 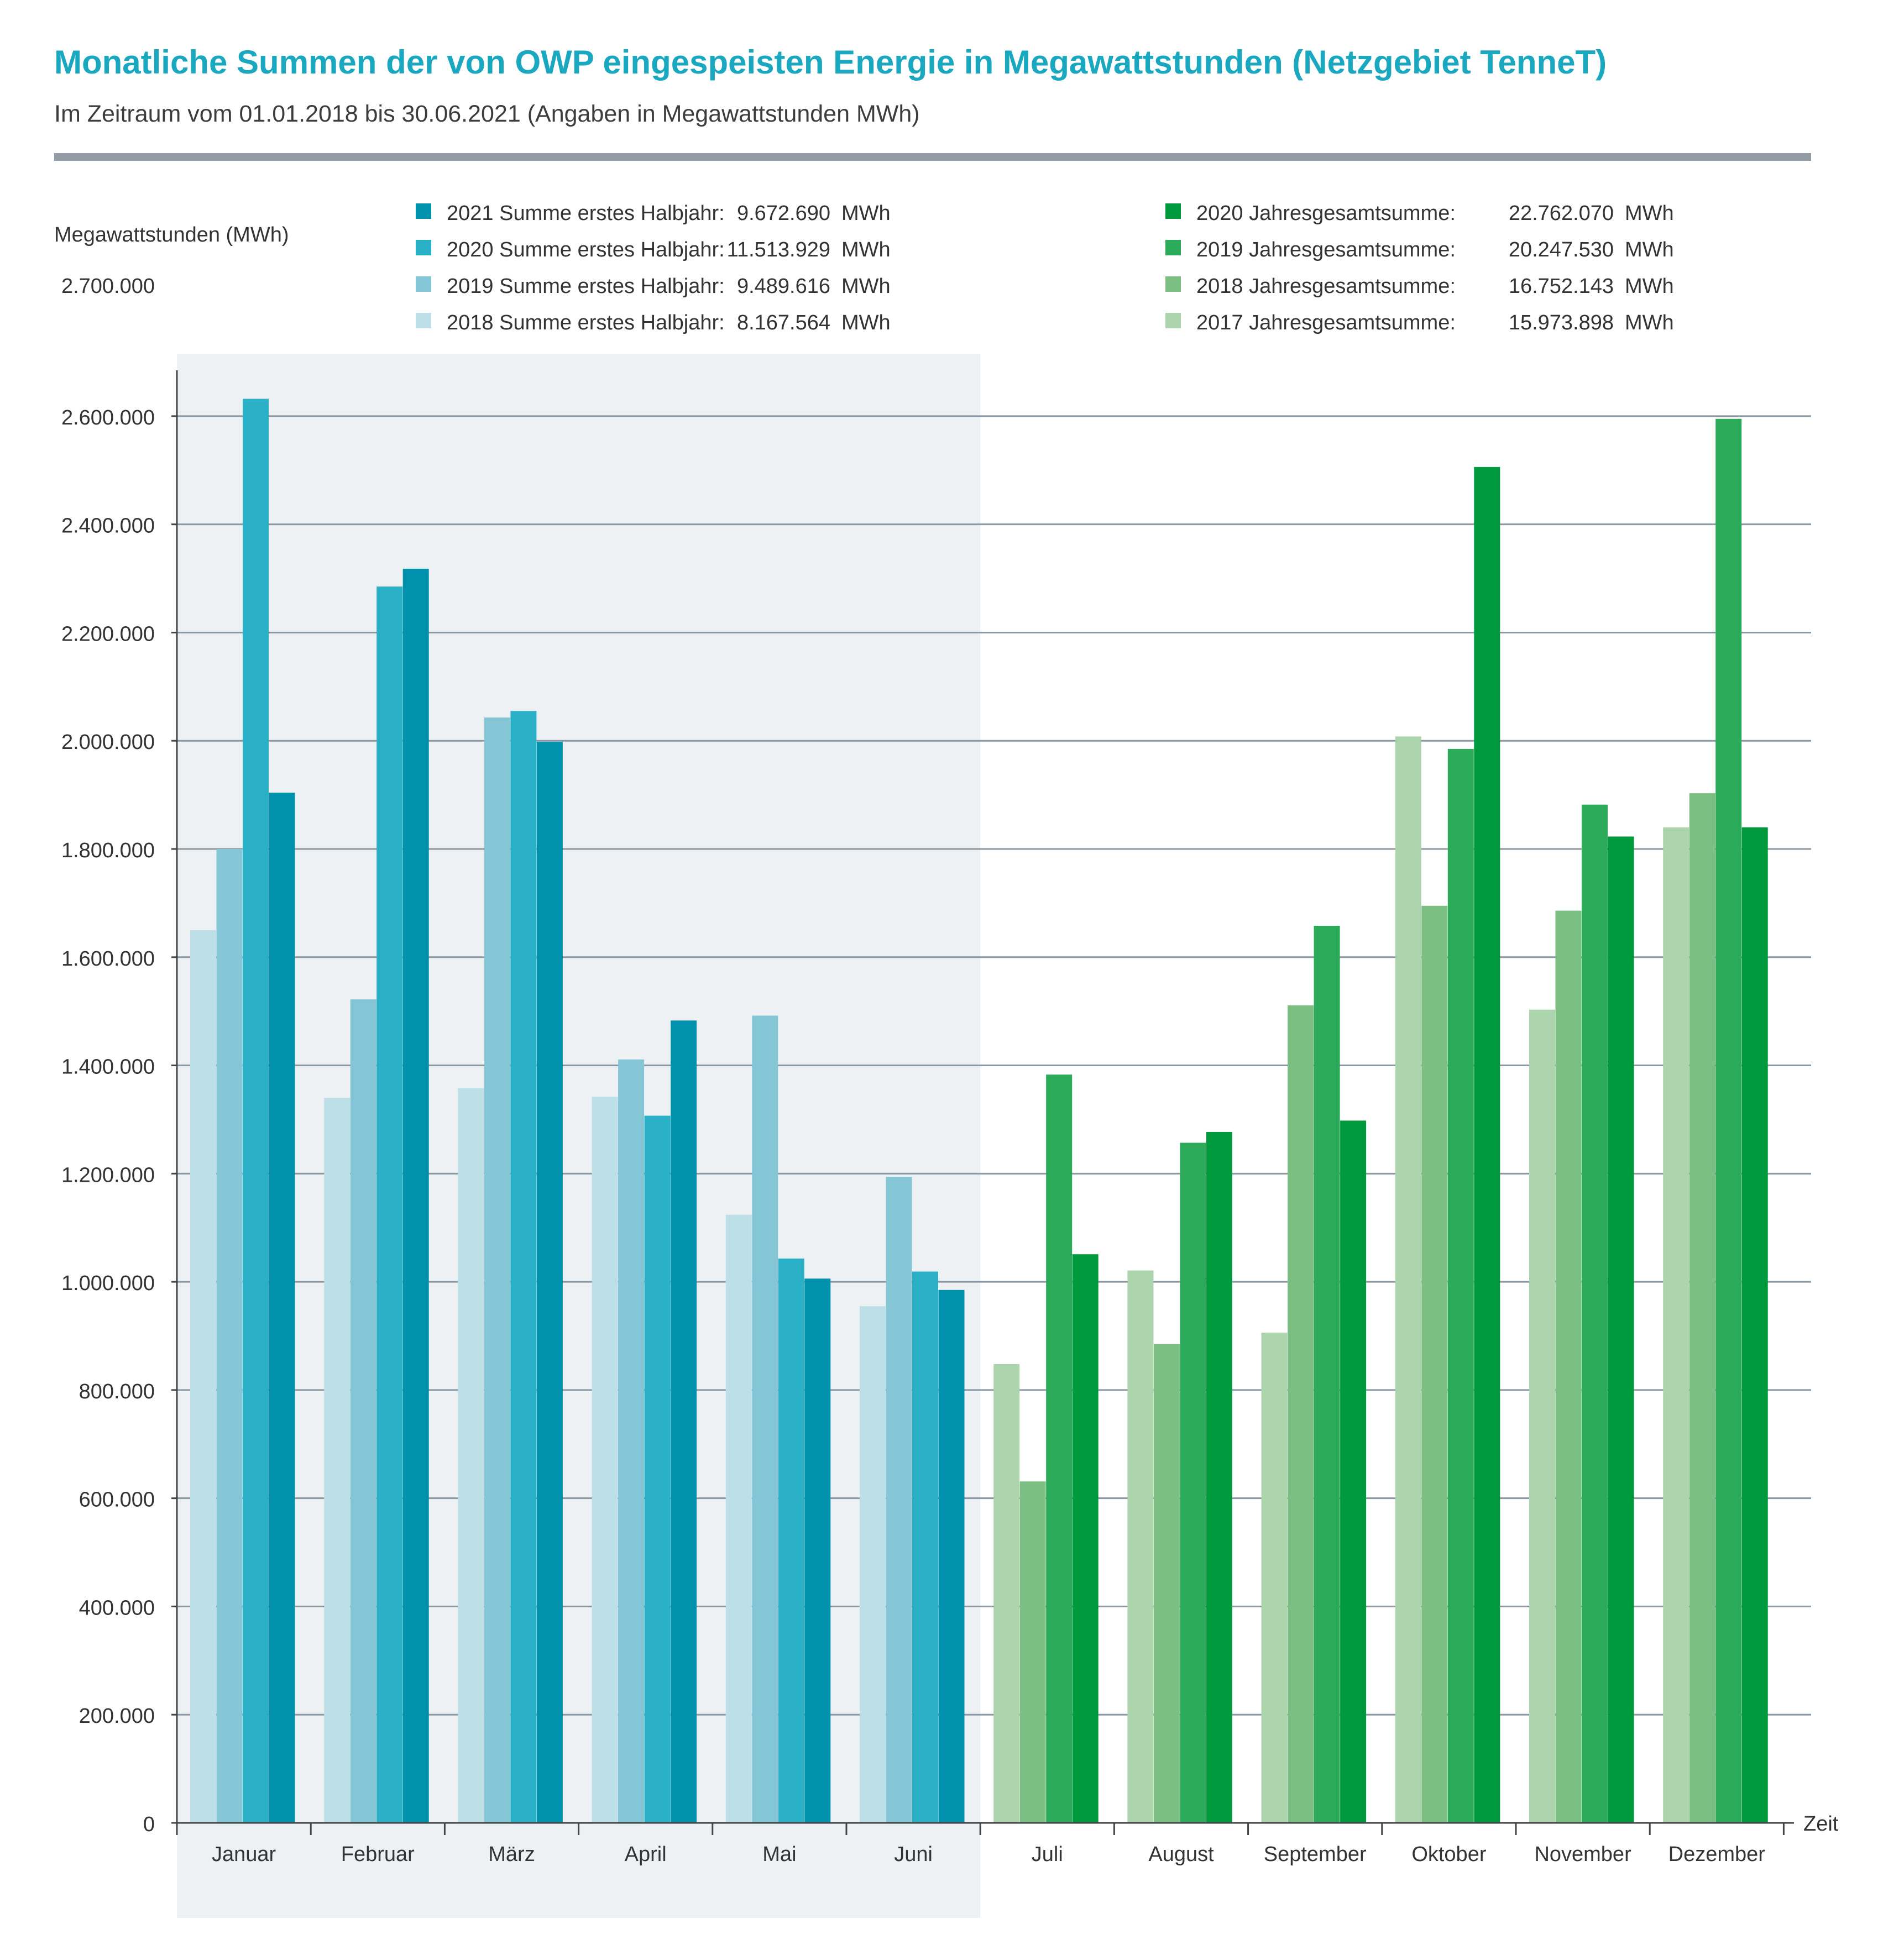 I want to click on y-tick-label: 1.400.000, so click(x=108, y=1067).